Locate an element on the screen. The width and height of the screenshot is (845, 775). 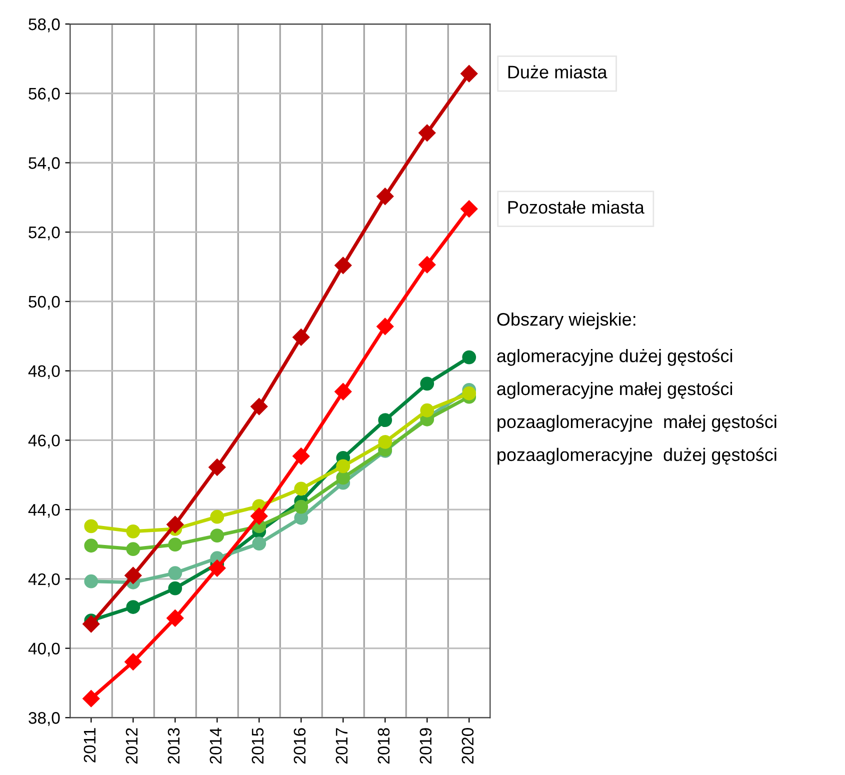
y-tick-label: 56,0 is located at coordinates (44, 95).